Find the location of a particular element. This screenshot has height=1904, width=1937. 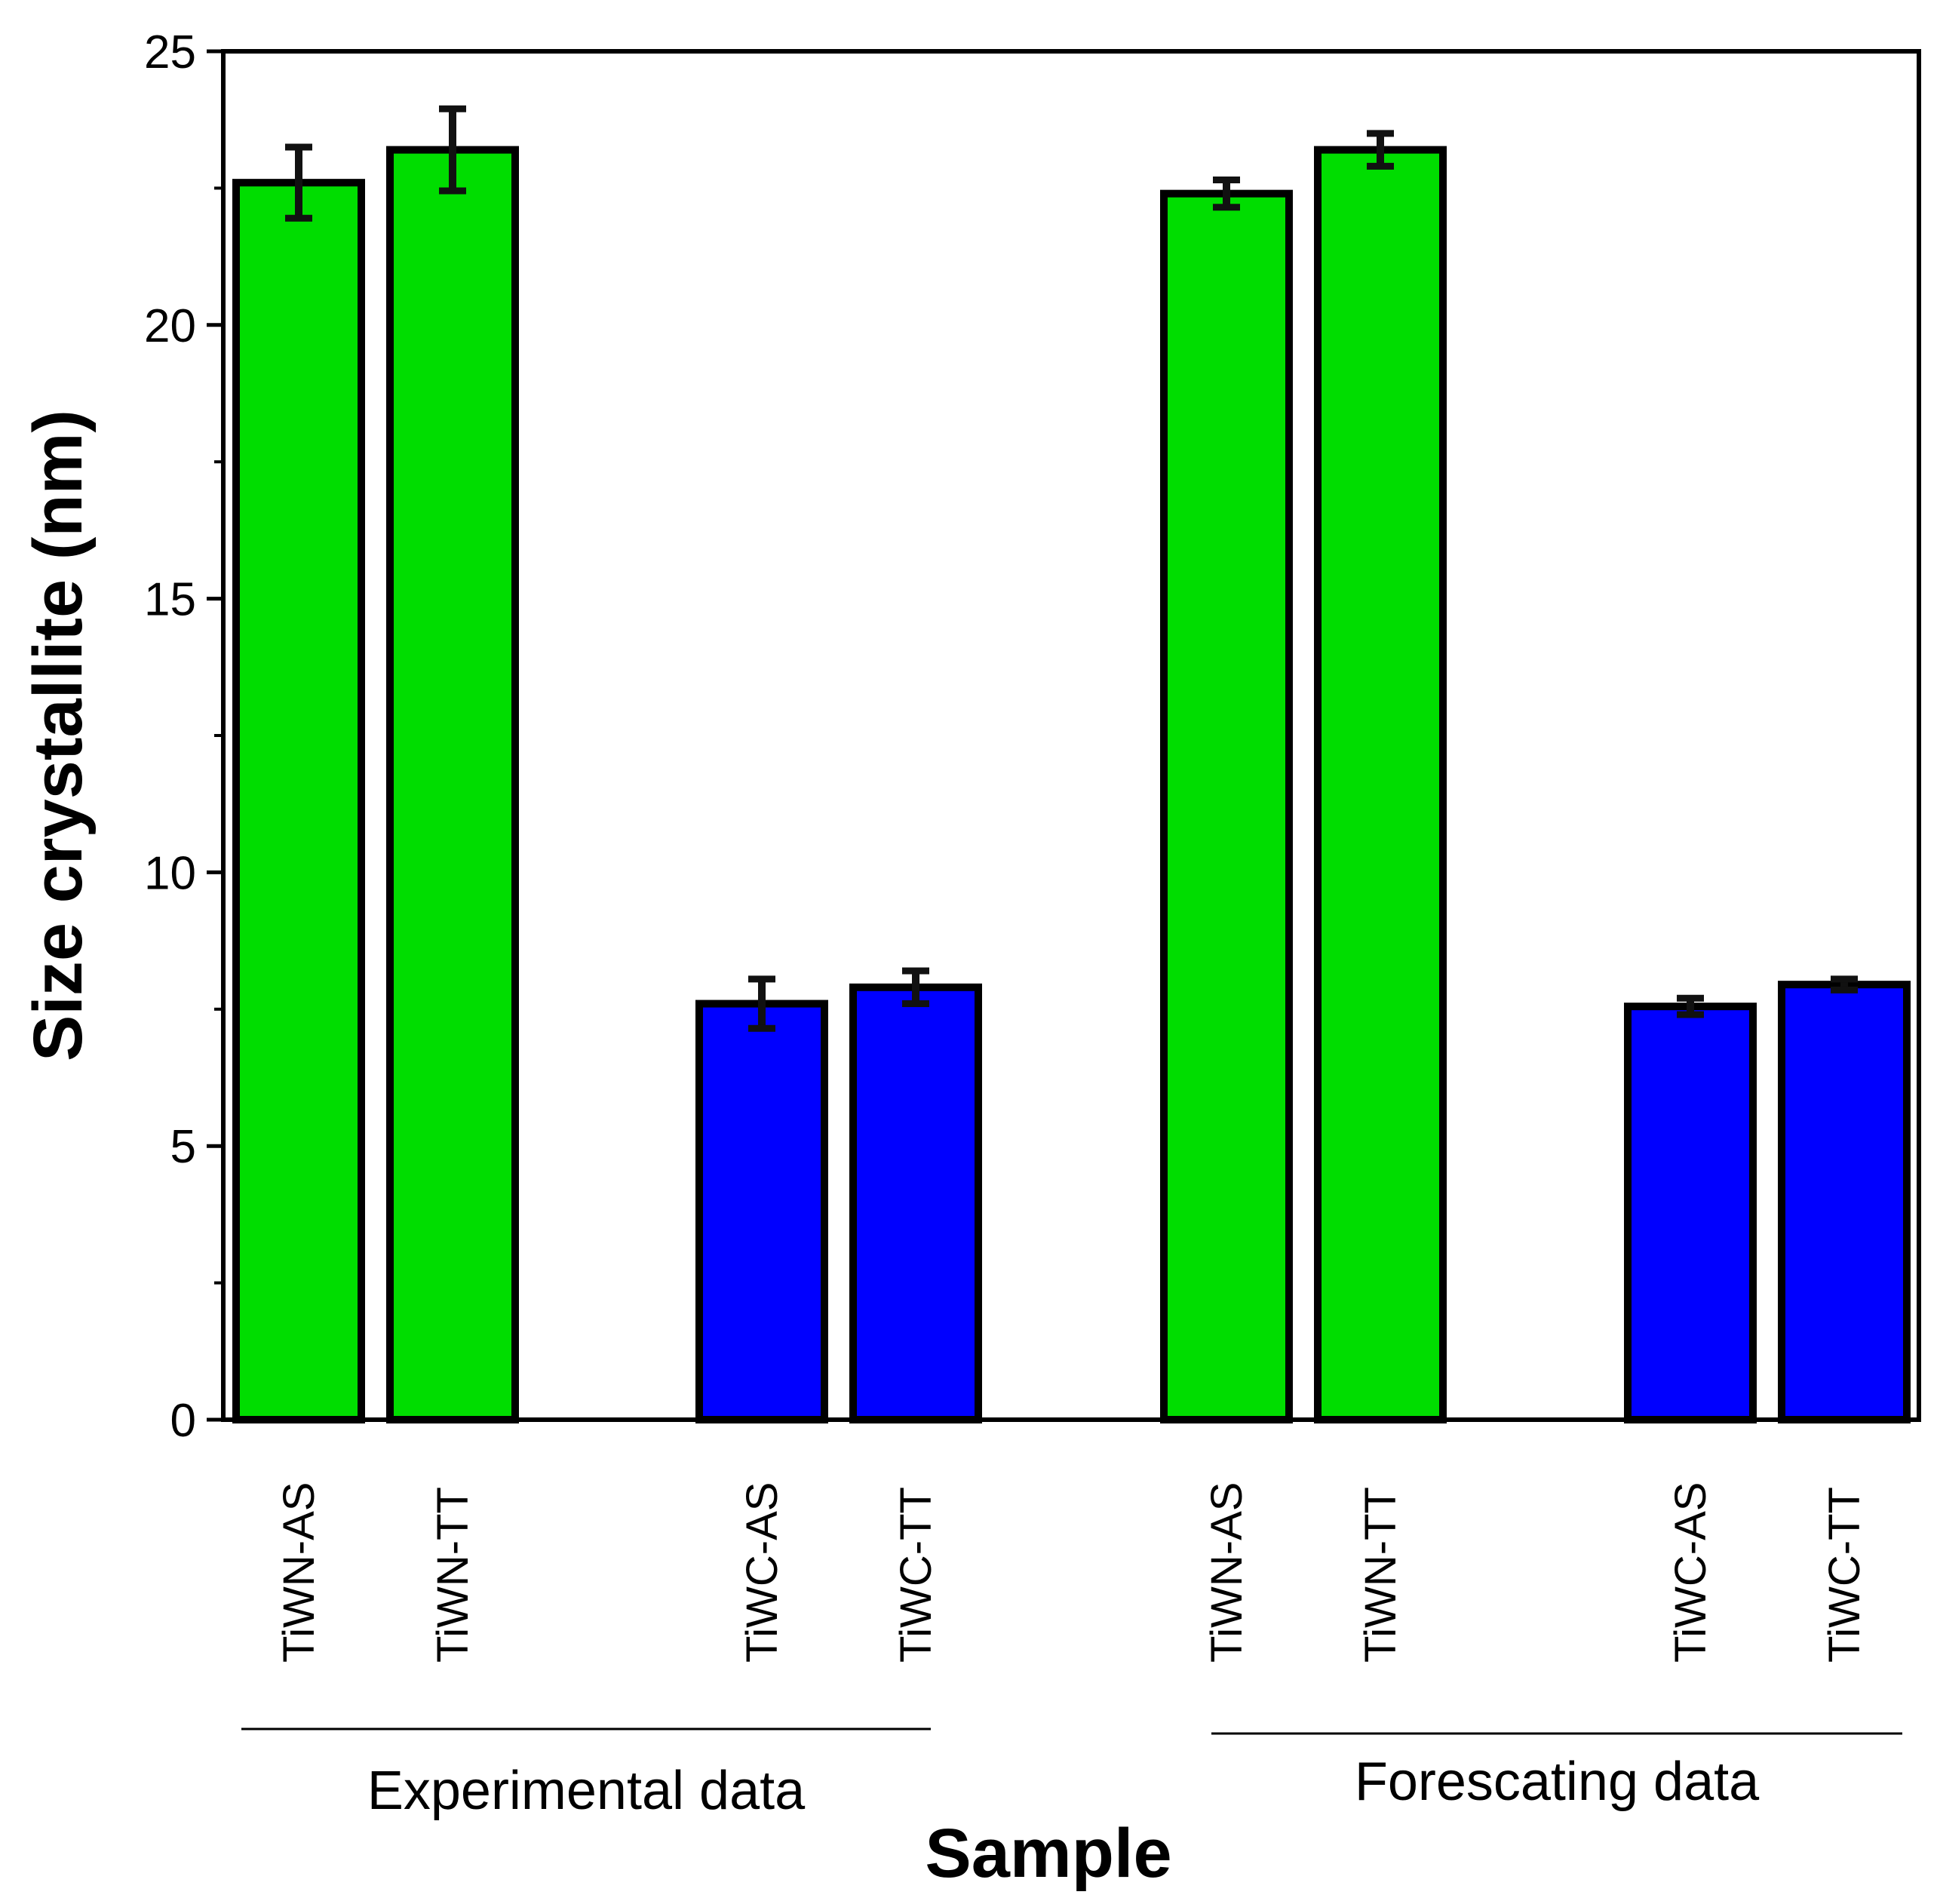

y-tick-label: 5 is located at coordinates (183, 1147).